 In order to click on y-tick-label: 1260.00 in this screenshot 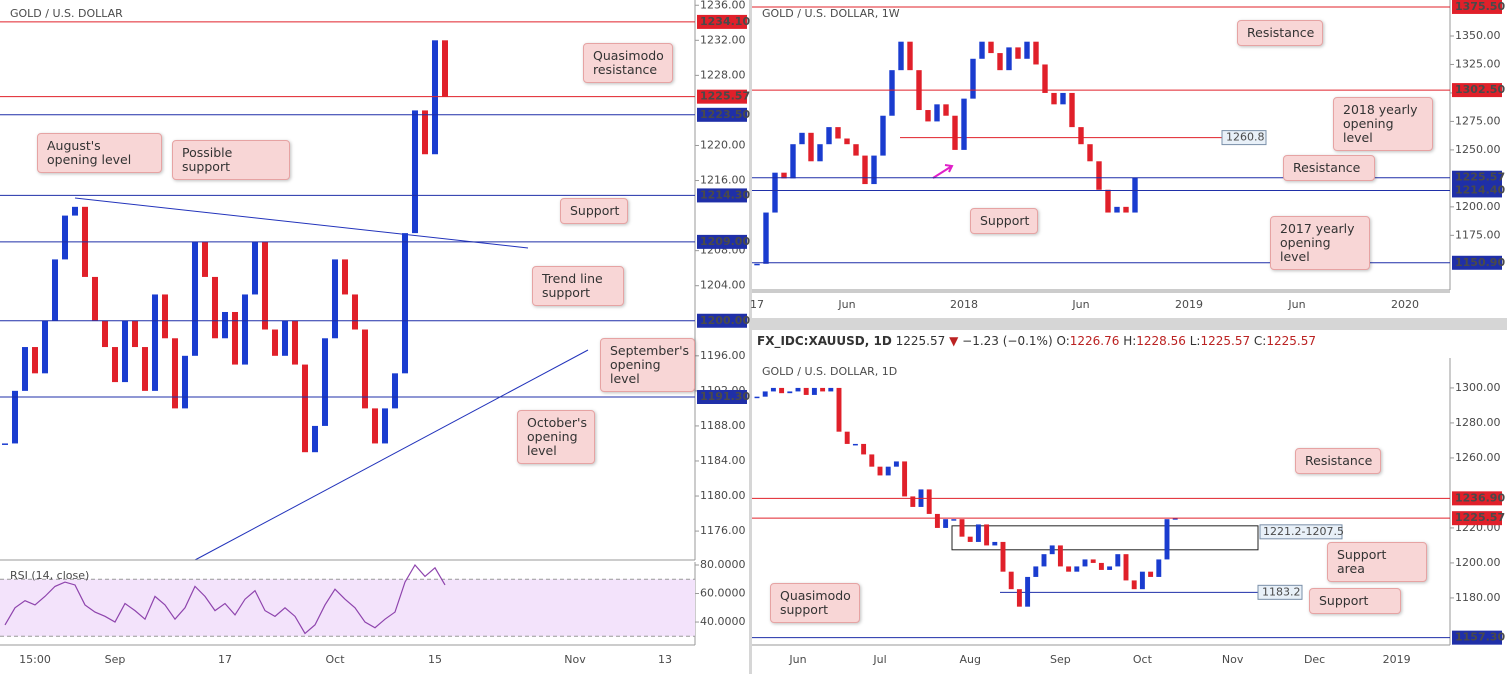, I will do `click(1478, 457)`.